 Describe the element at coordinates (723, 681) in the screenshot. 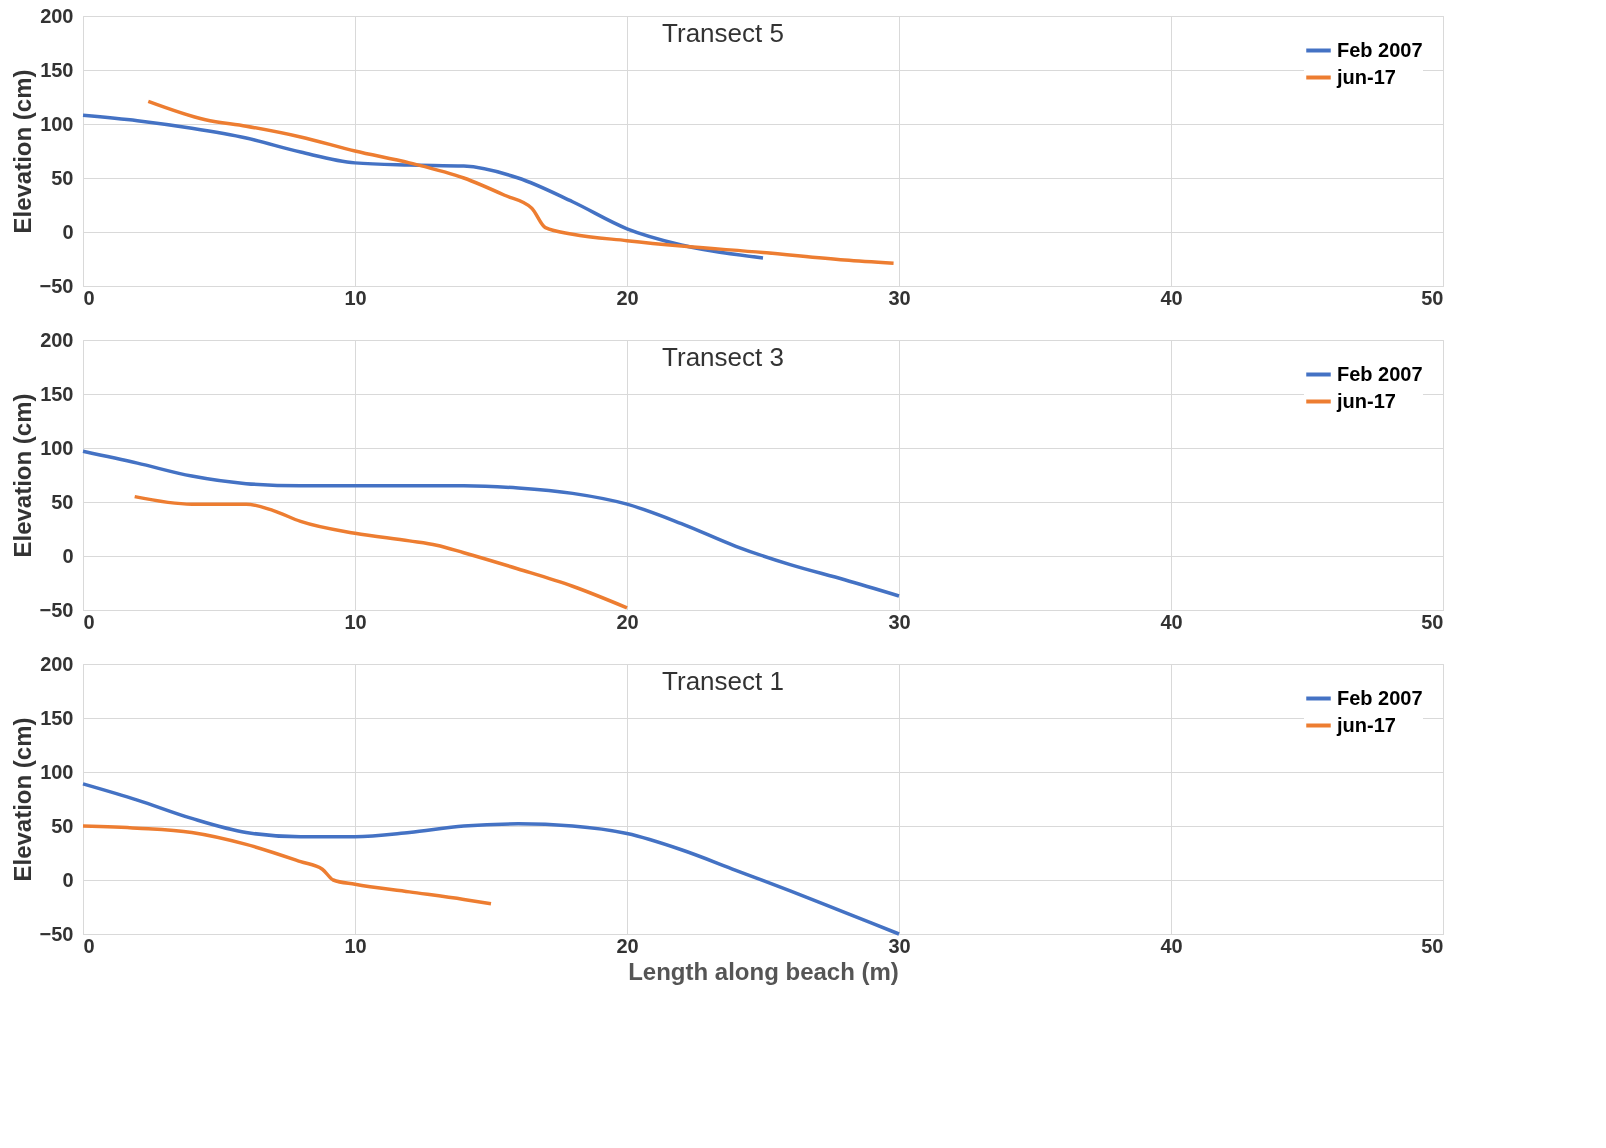

I see `chart-title: Transect 1` at that location.